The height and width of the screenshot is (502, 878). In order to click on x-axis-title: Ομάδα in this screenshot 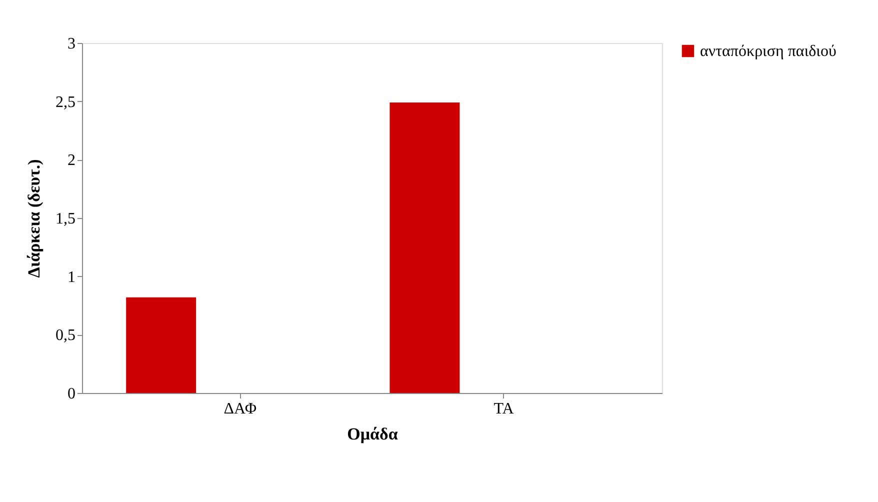, I will do `click(372, 434)`.